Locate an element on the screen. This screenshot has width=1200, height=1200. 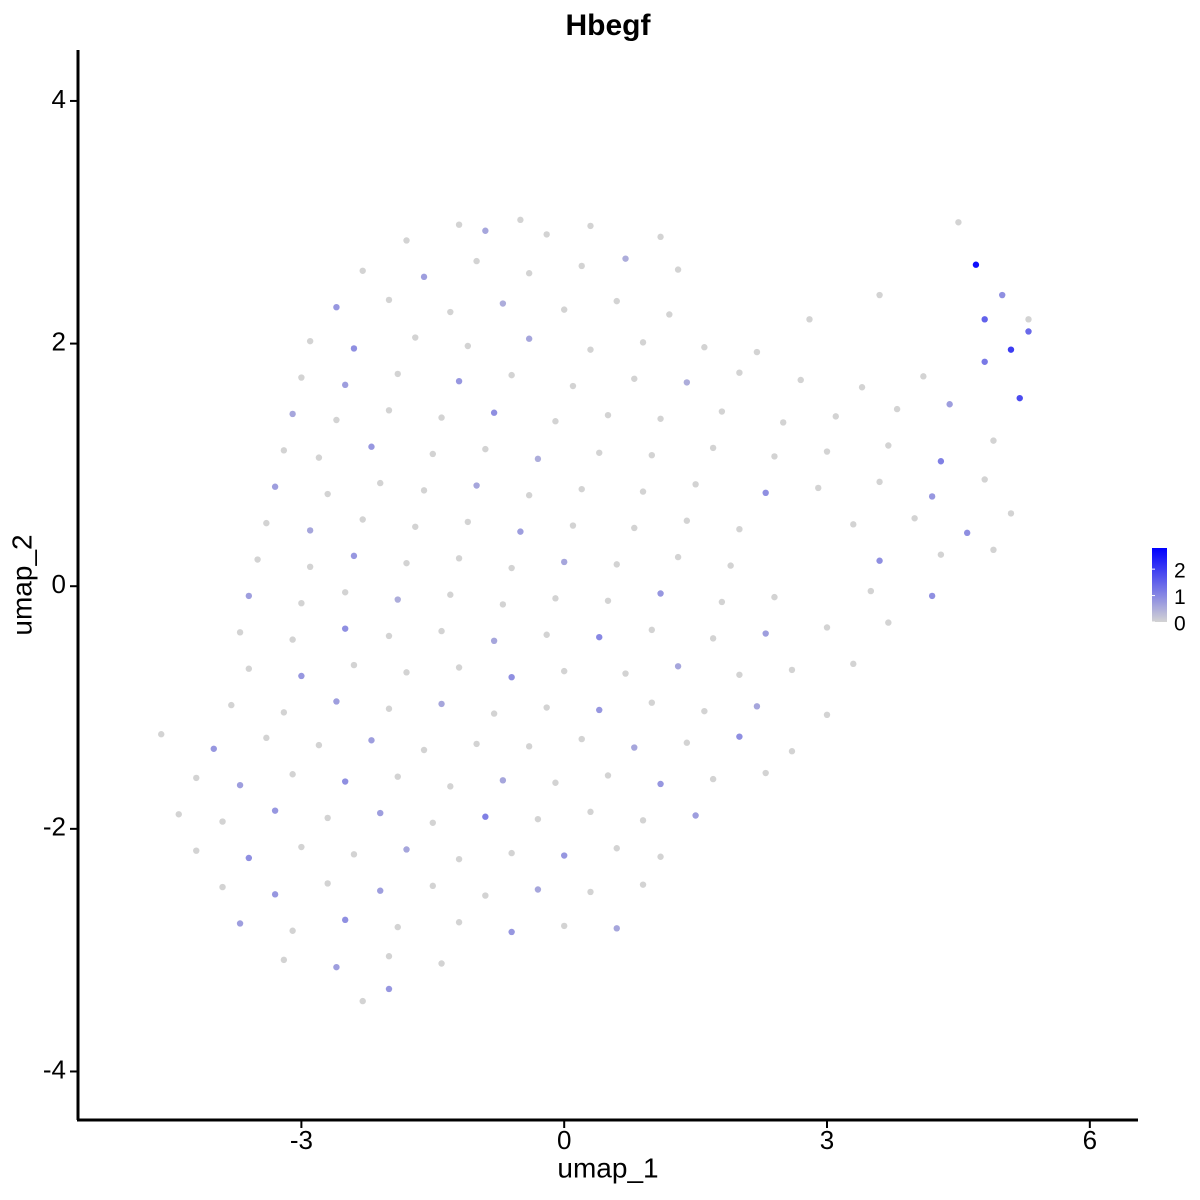
y-tick-label: 2 is located at coordinates (59, 341).